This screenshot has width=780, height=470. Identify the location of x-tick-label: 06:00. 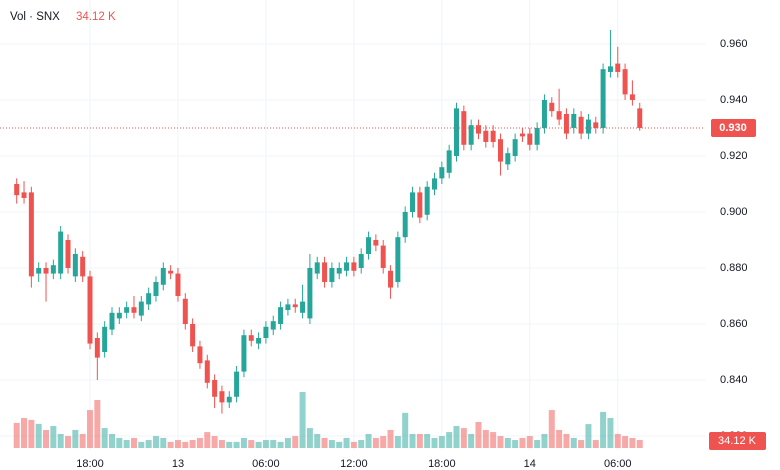
(266, 464).